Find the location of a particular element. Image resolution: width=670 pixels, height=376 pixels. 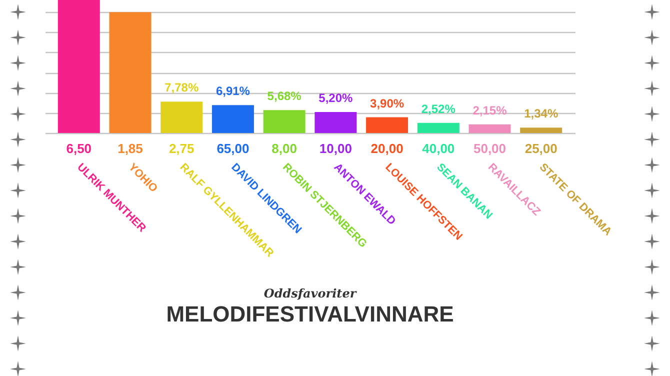

annotation: 65,00 is located at coordinates (233, 148).